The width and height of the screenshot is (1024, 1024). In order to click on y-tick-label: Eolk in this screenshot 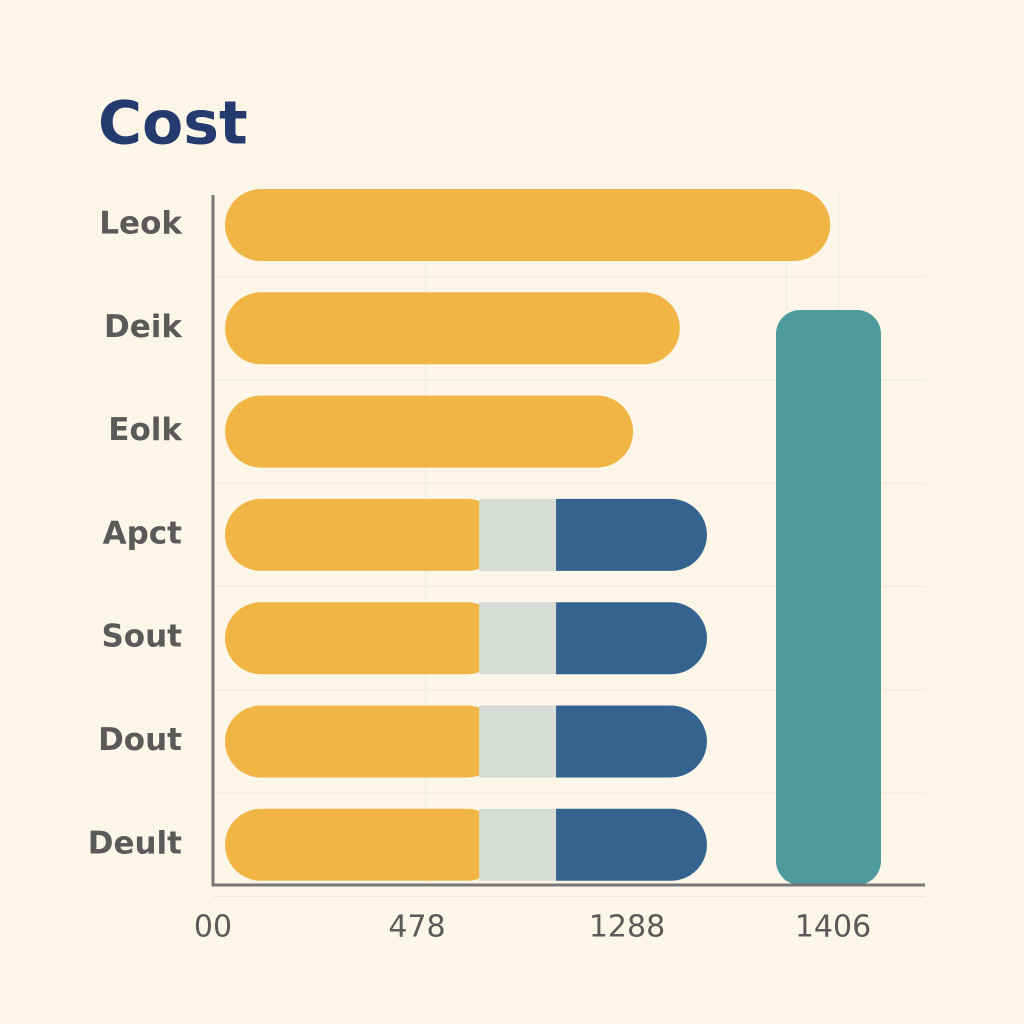, I will do `click(145, 430)`.